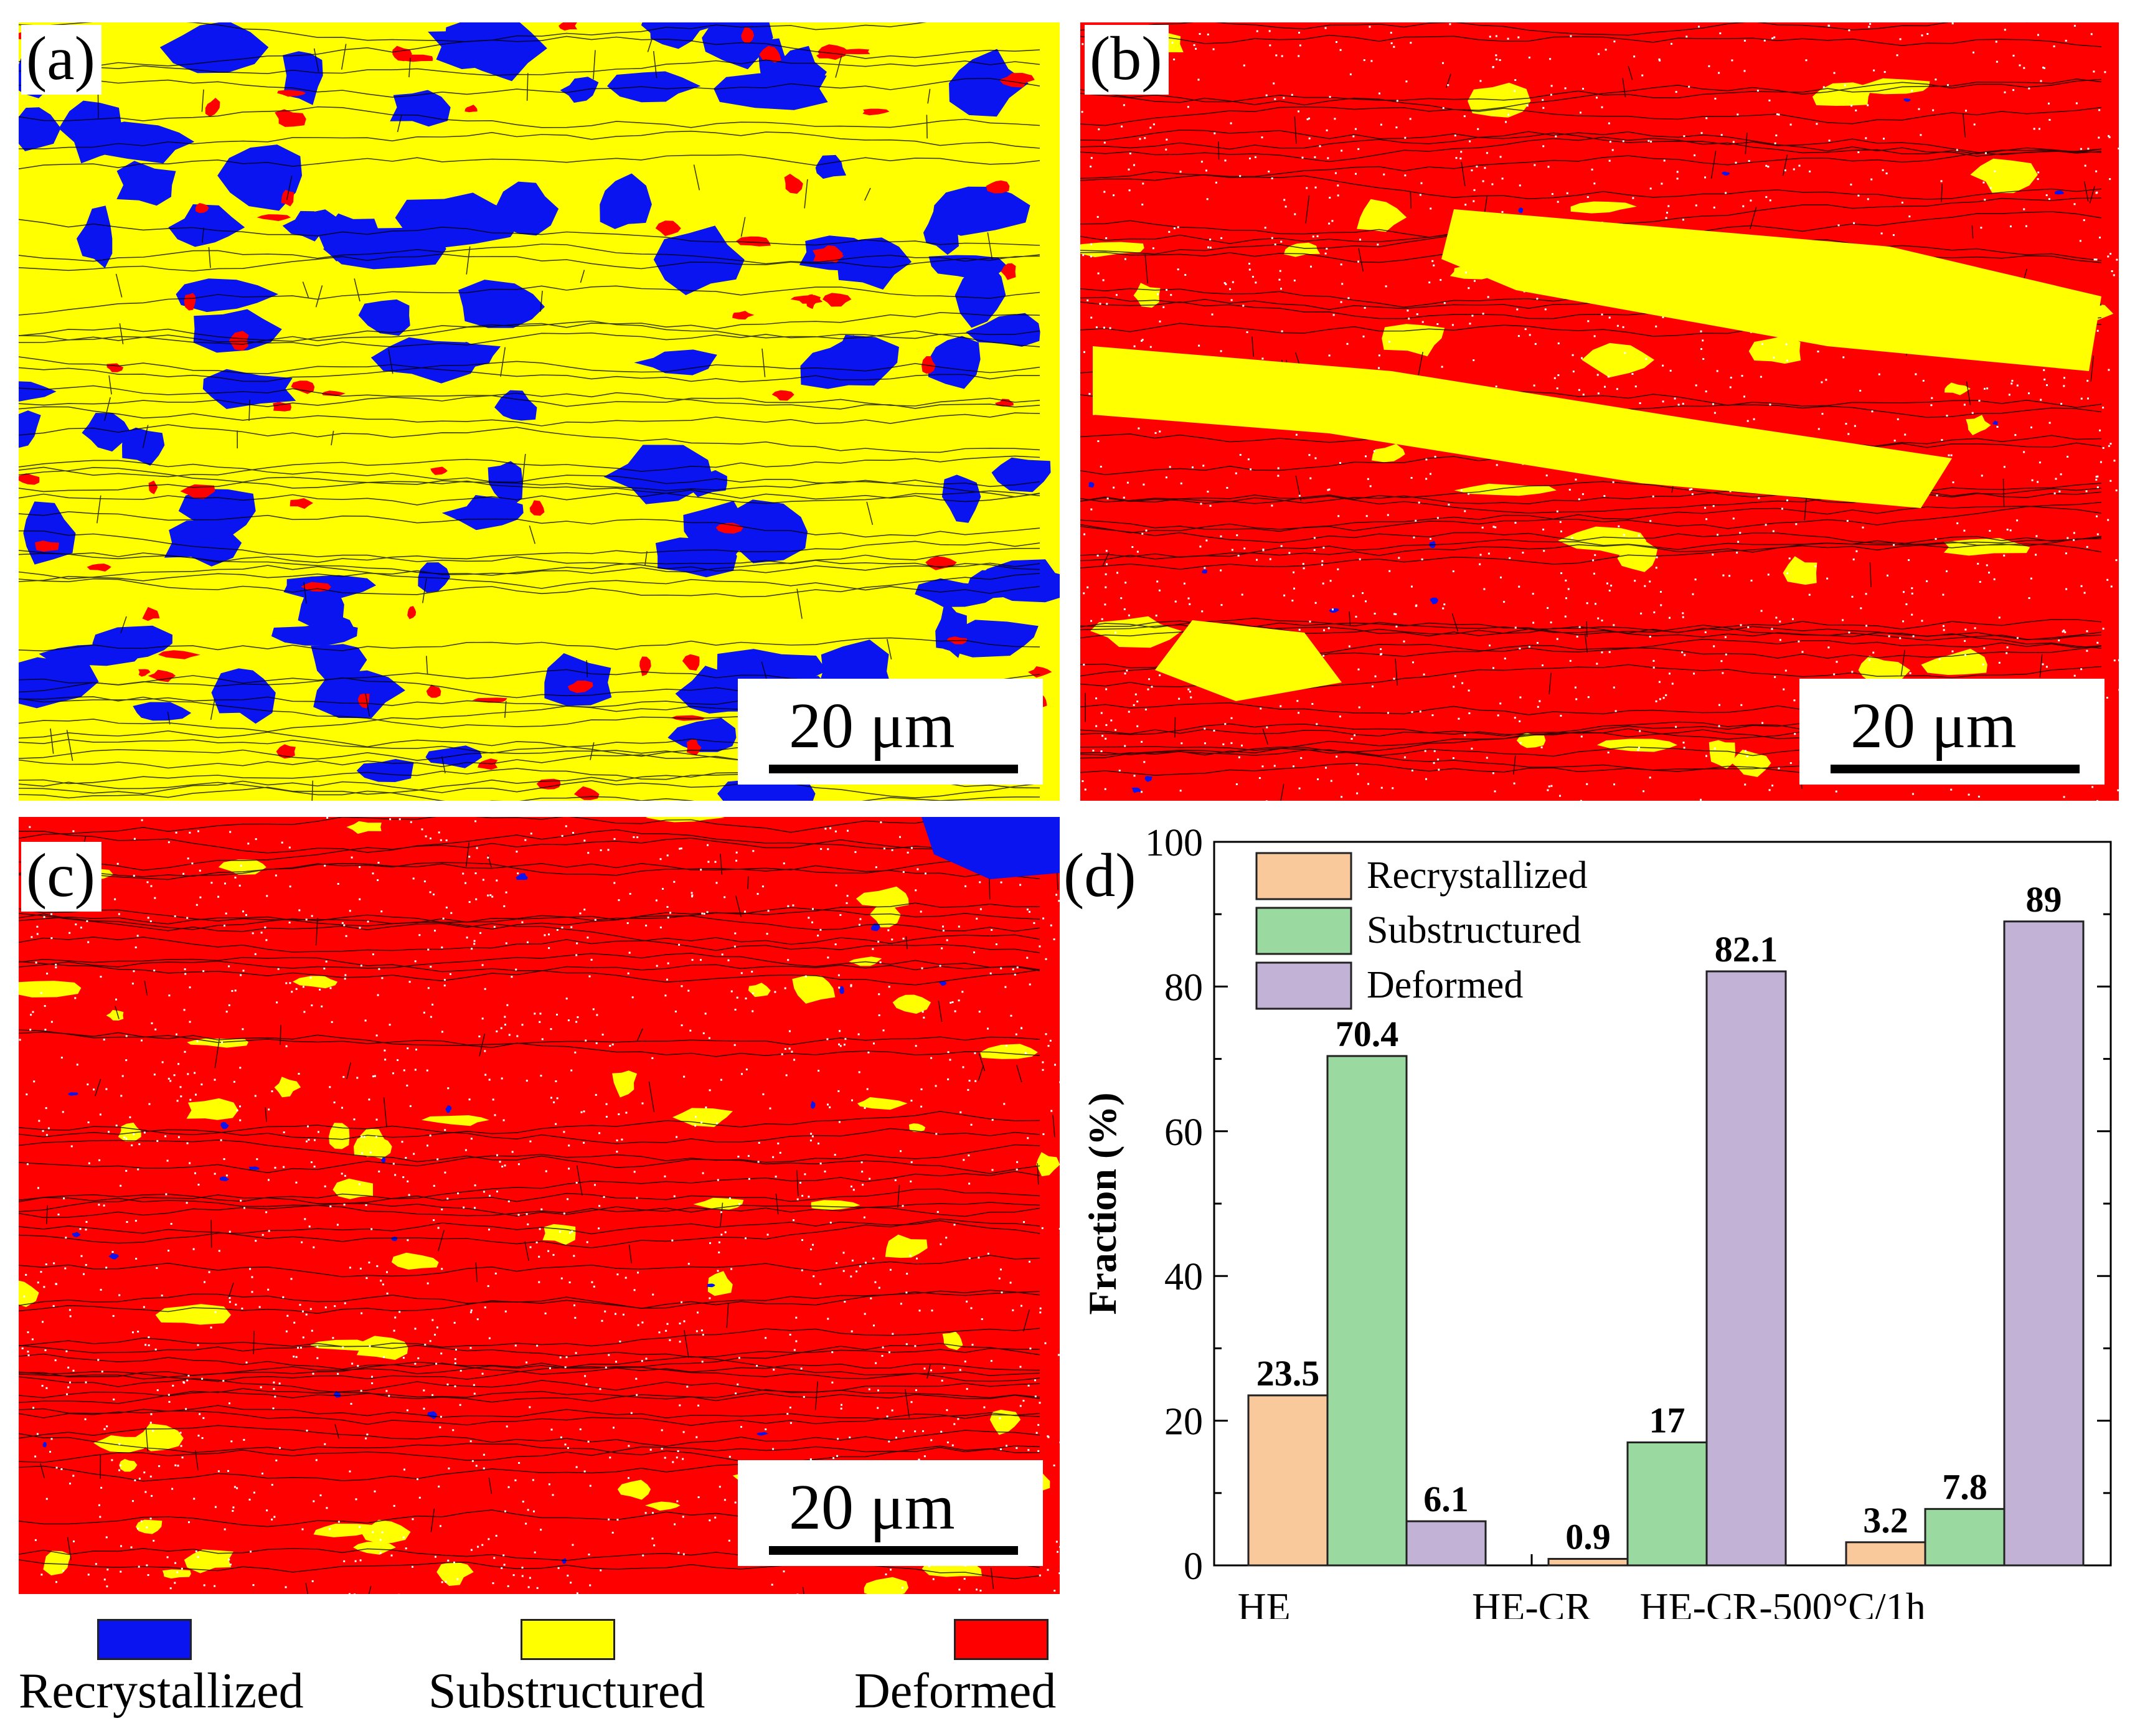 This screenshot has width=2140, height=1736. I want to click on scale-box-a: 20 μm, so click(890, 732).